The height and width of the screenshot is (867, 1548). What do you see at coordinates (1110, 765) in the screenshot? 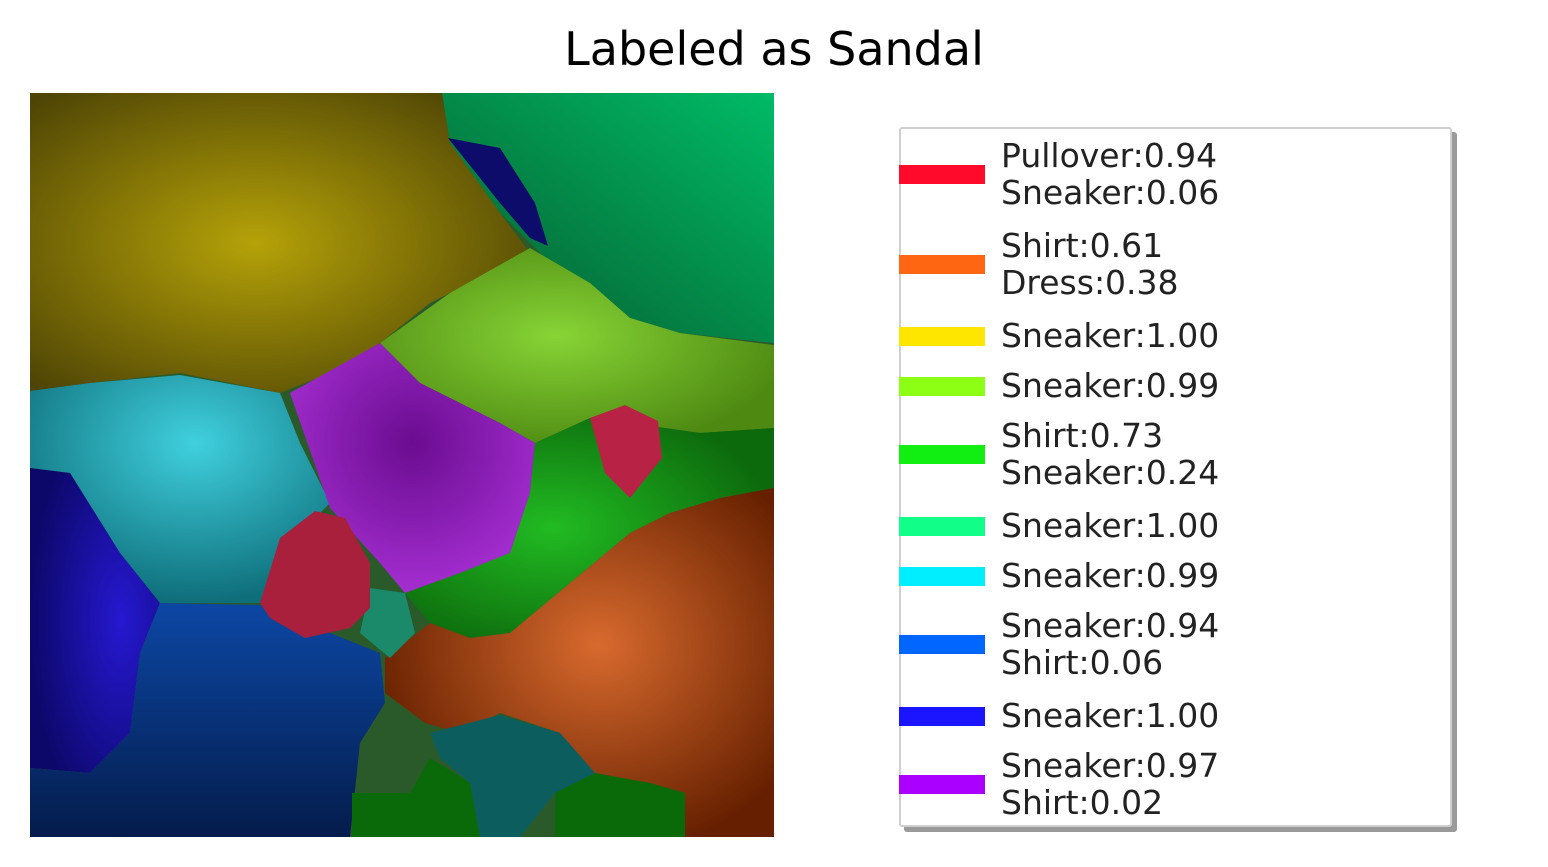
I see `legend-line: Sneaker:0.97` at bounding box center [1110, 765].